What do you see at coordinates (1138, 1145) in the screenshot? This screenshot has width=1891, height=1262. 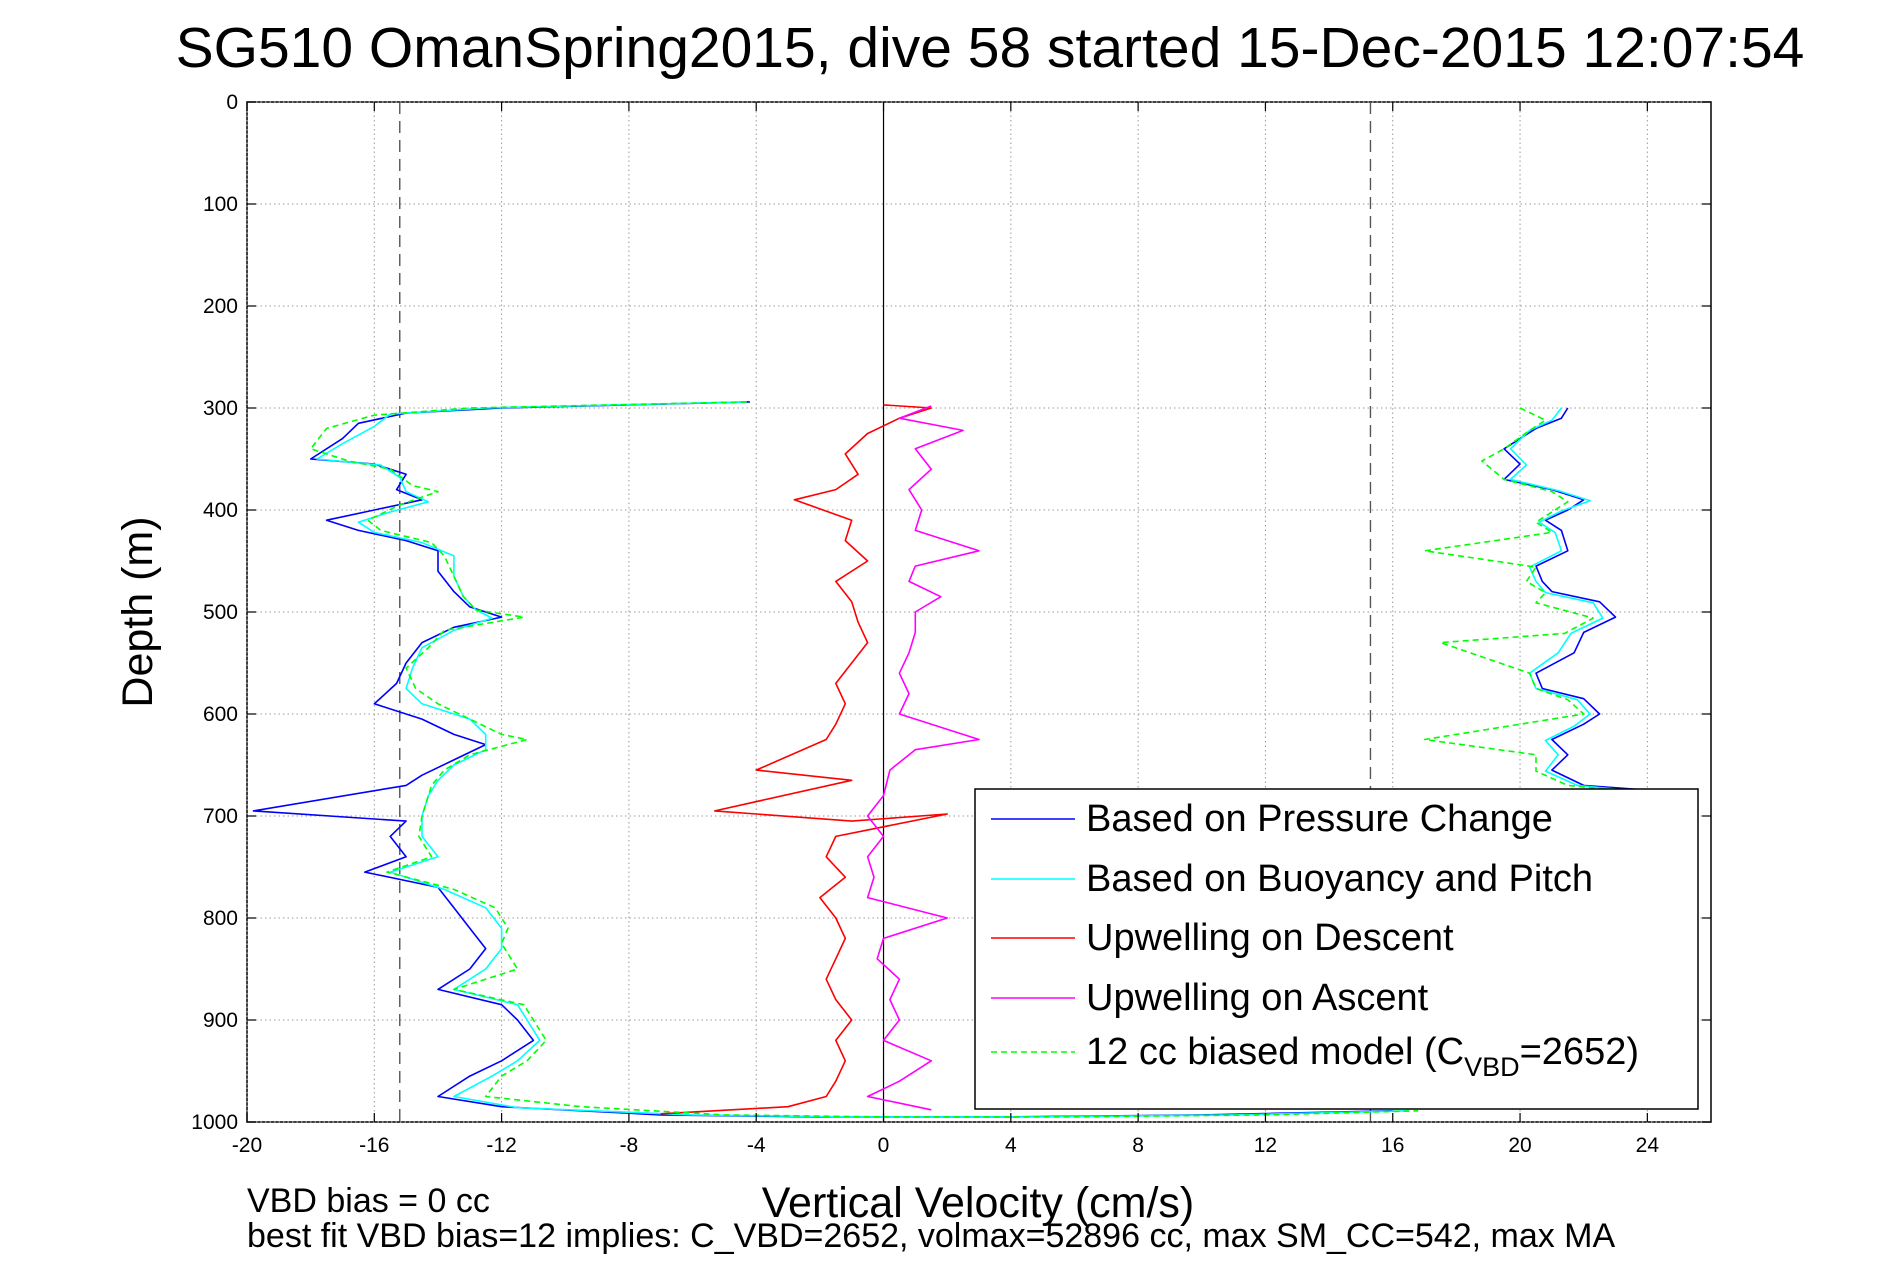 I see `x-tick-label: 8` at bounding box center [1138, 1145].